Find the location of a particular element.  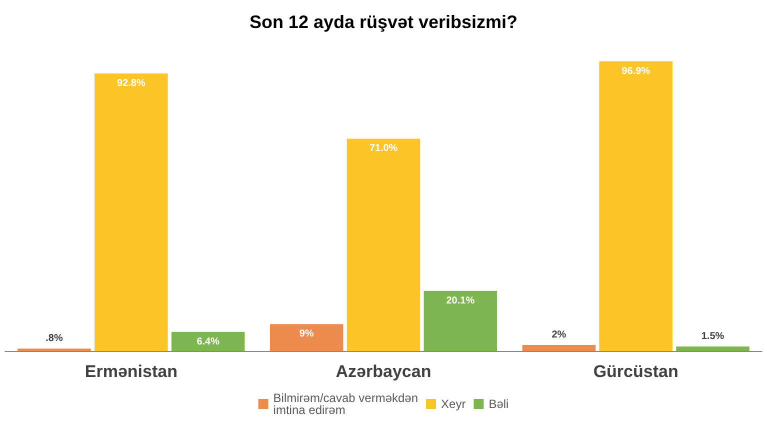

legend-label: Bilmirəm/cavab verməkdən imtina edirəm is located at coordinates (345, 404).